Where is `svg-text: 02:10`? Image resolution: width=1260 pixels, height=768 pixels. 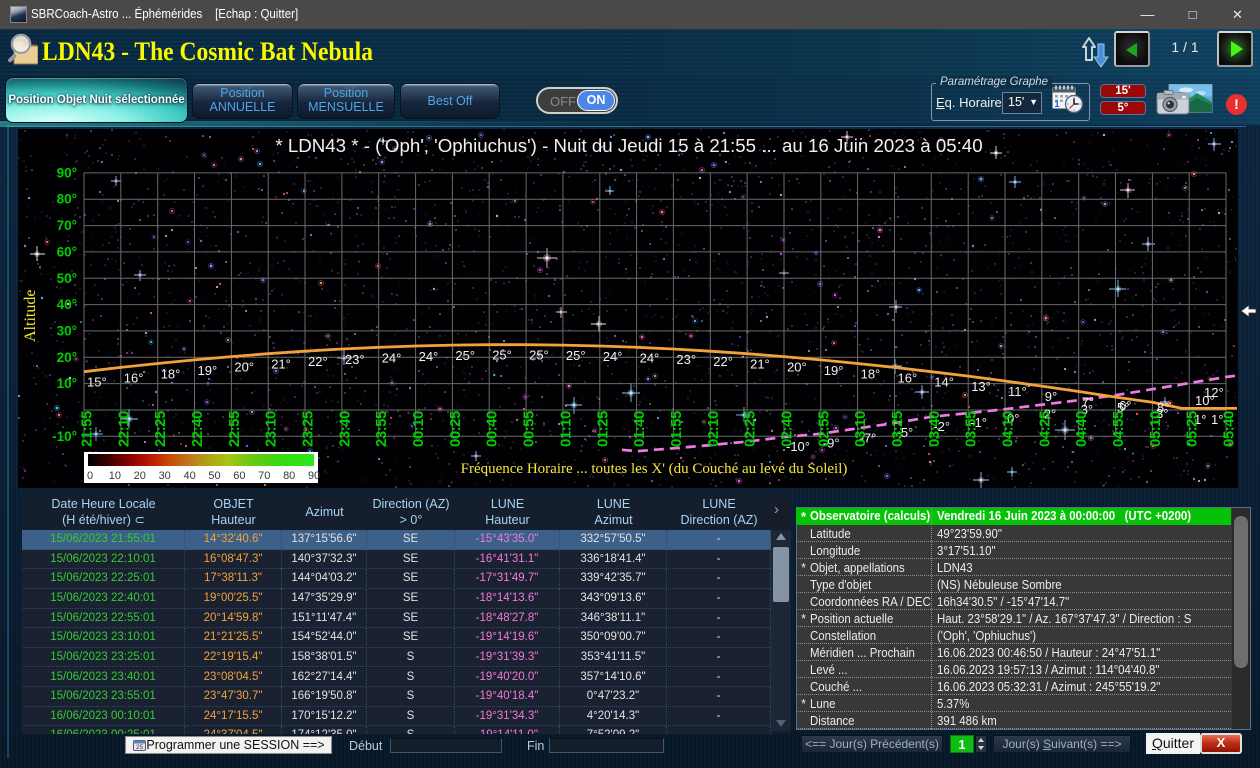 svg-text: 02:10 is located at coordinates (713, 429).